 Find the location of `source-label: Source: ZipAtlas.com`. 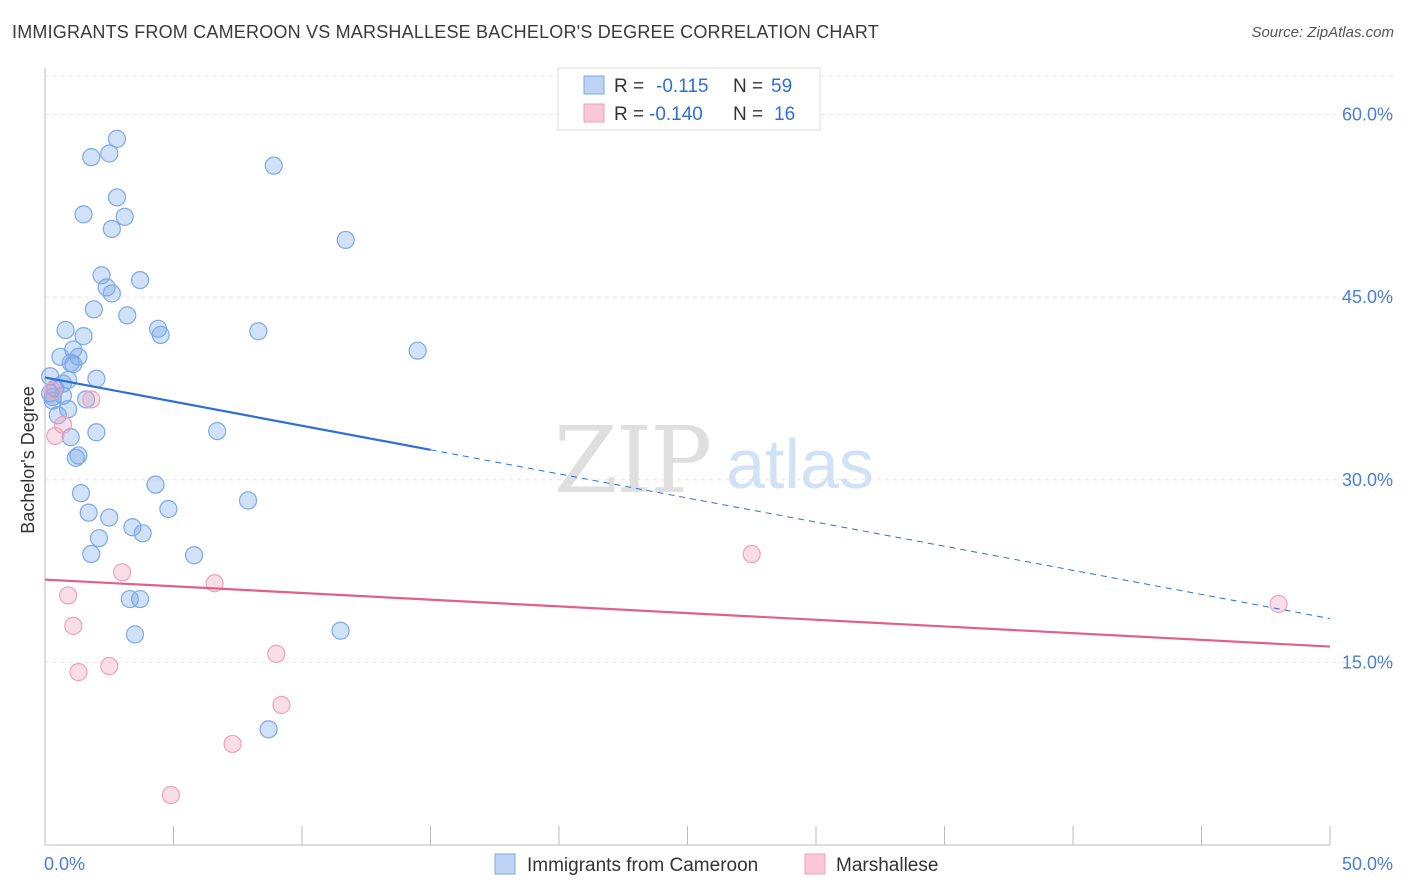

source-label: Source: ZipAtlas.com is located at coordinates (1322, 32).